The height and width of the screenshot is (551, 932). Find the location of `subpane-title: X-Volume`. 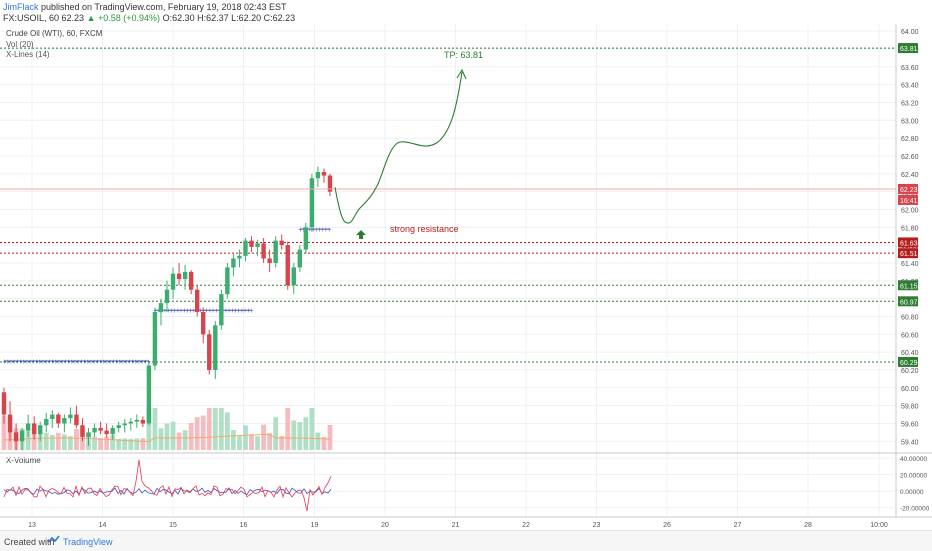

subpane-title: X-Volume is located at coordinates (23, 460).